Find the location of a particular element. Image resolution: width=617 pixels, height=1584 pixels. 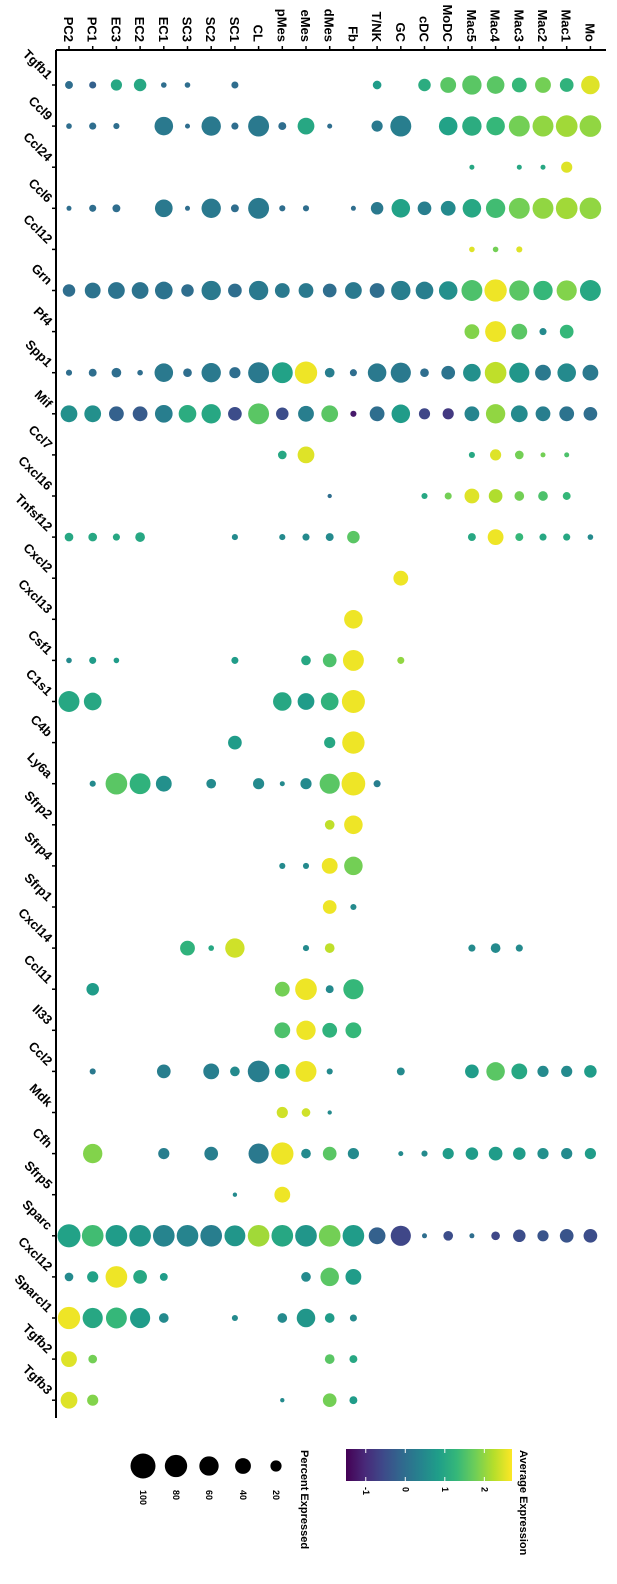

dot-sparc-sc1 is located at coordinates (235, 1236).